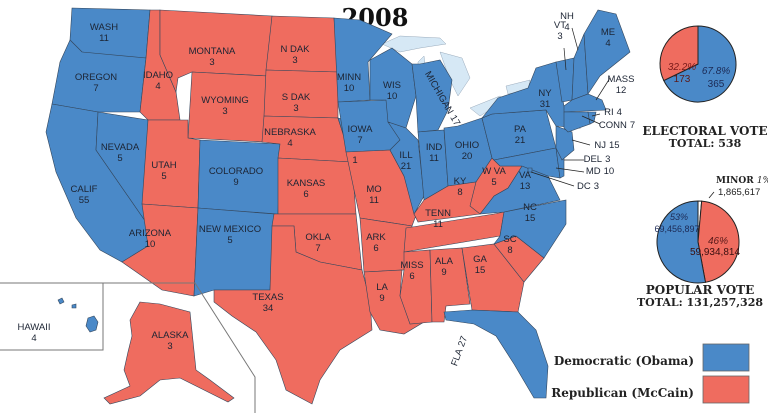 This screenshot has height=413, width=768. I want to click on leader-line-ct, so click(591, 120).